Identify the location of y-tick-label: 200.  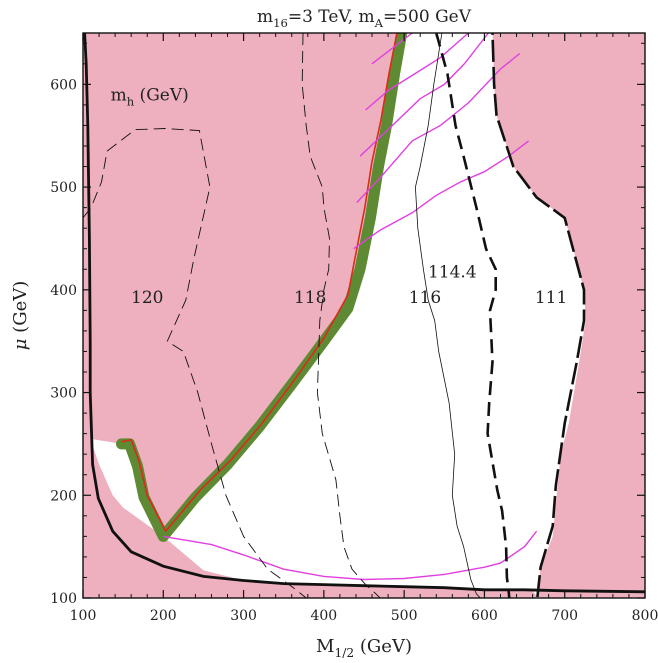
(63, 496).